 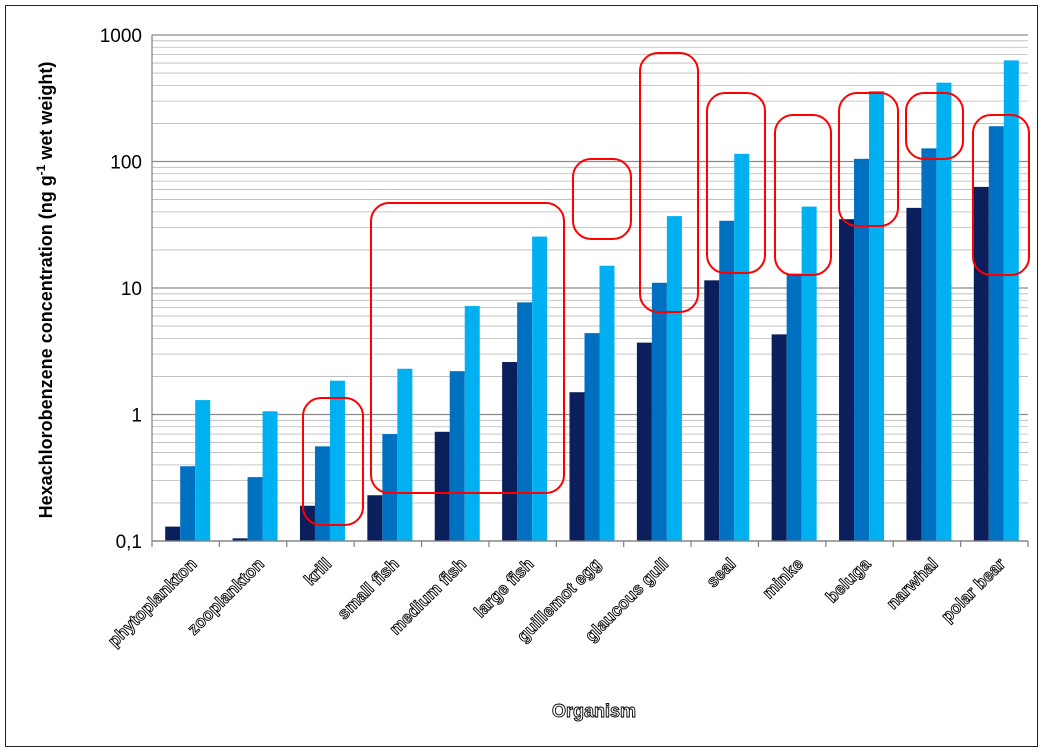 What do you see at coordinates (659, 411) in the screenshot?
I see `bar-glaucous-gull-s2` at bounding box center [659, 411].